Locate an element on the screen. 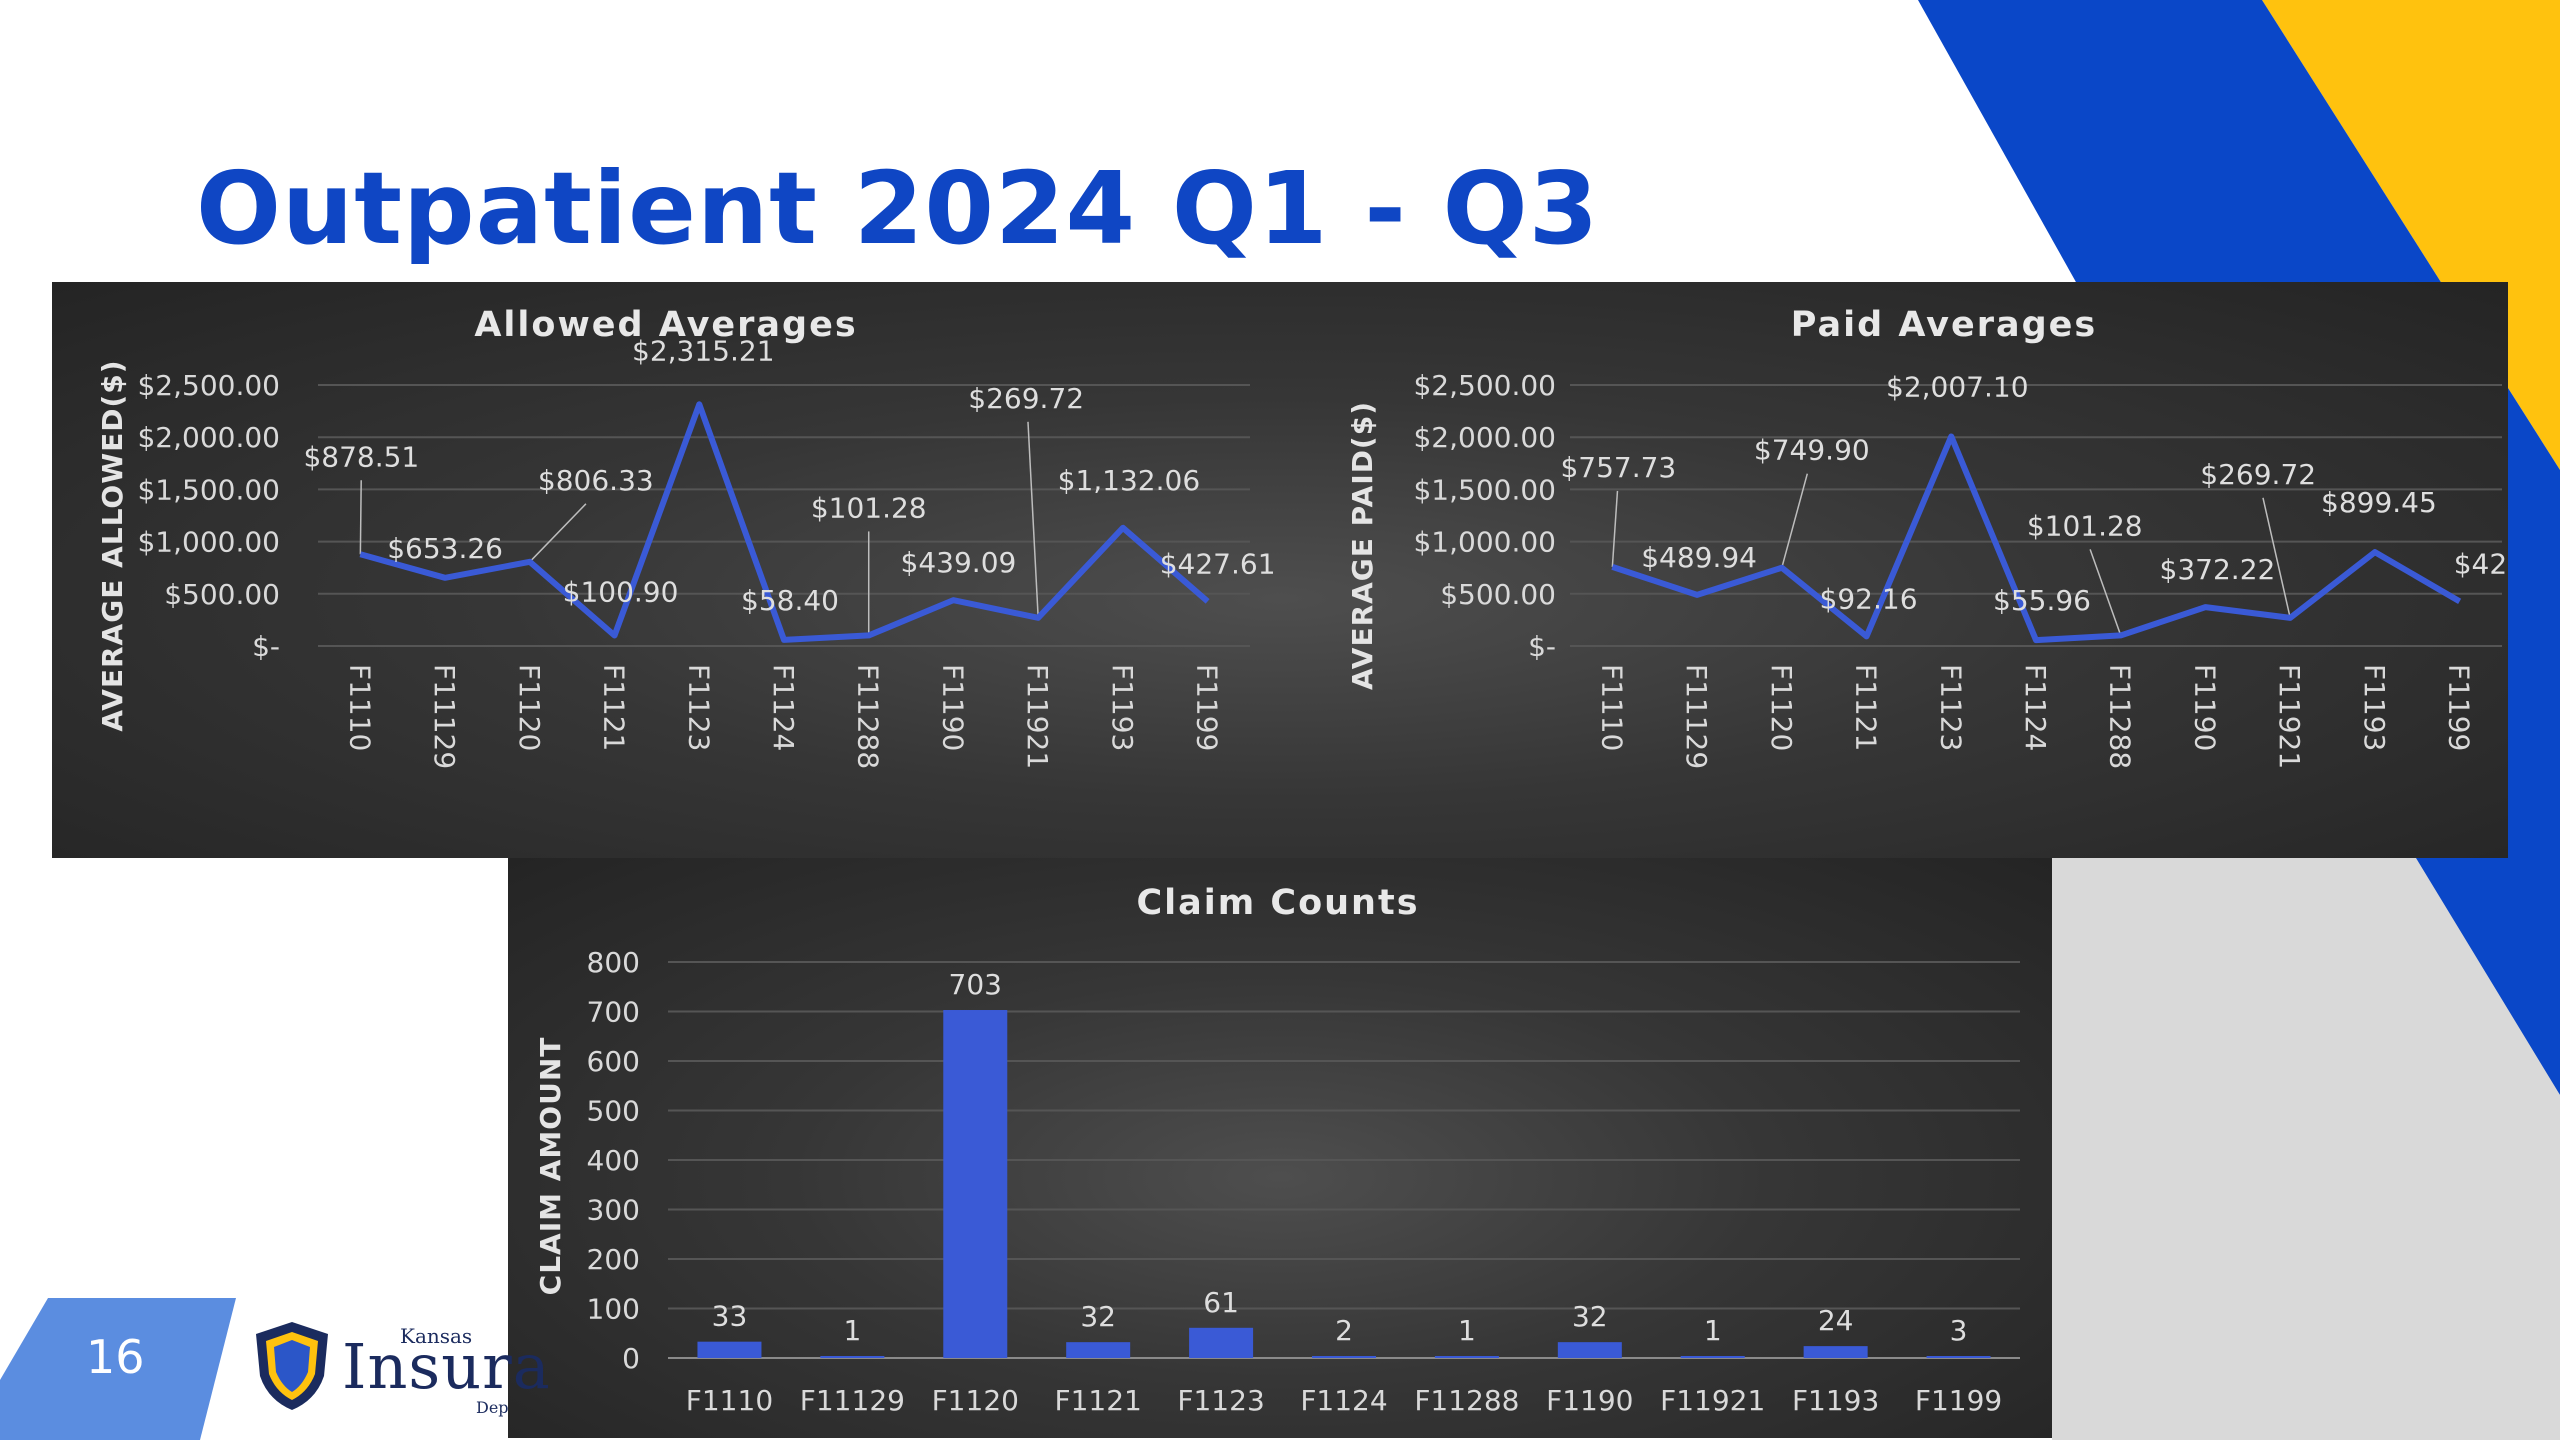  y-axis-label: AVERAGE PAID($) is located at coordinates (1362, 545).